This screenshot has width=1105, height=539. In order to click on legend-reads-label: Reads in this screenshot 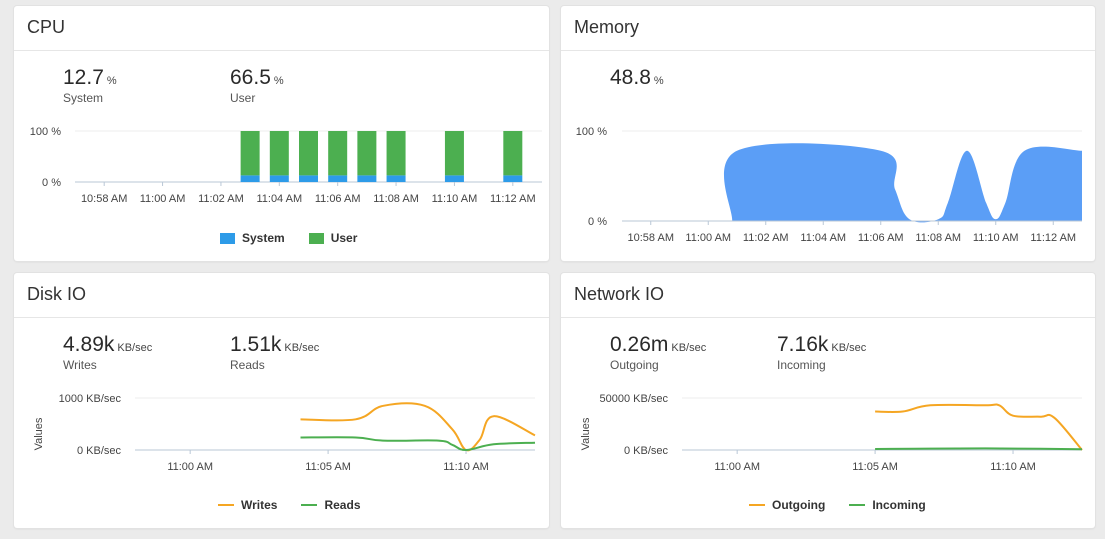, I will do `click(342, 505)`.